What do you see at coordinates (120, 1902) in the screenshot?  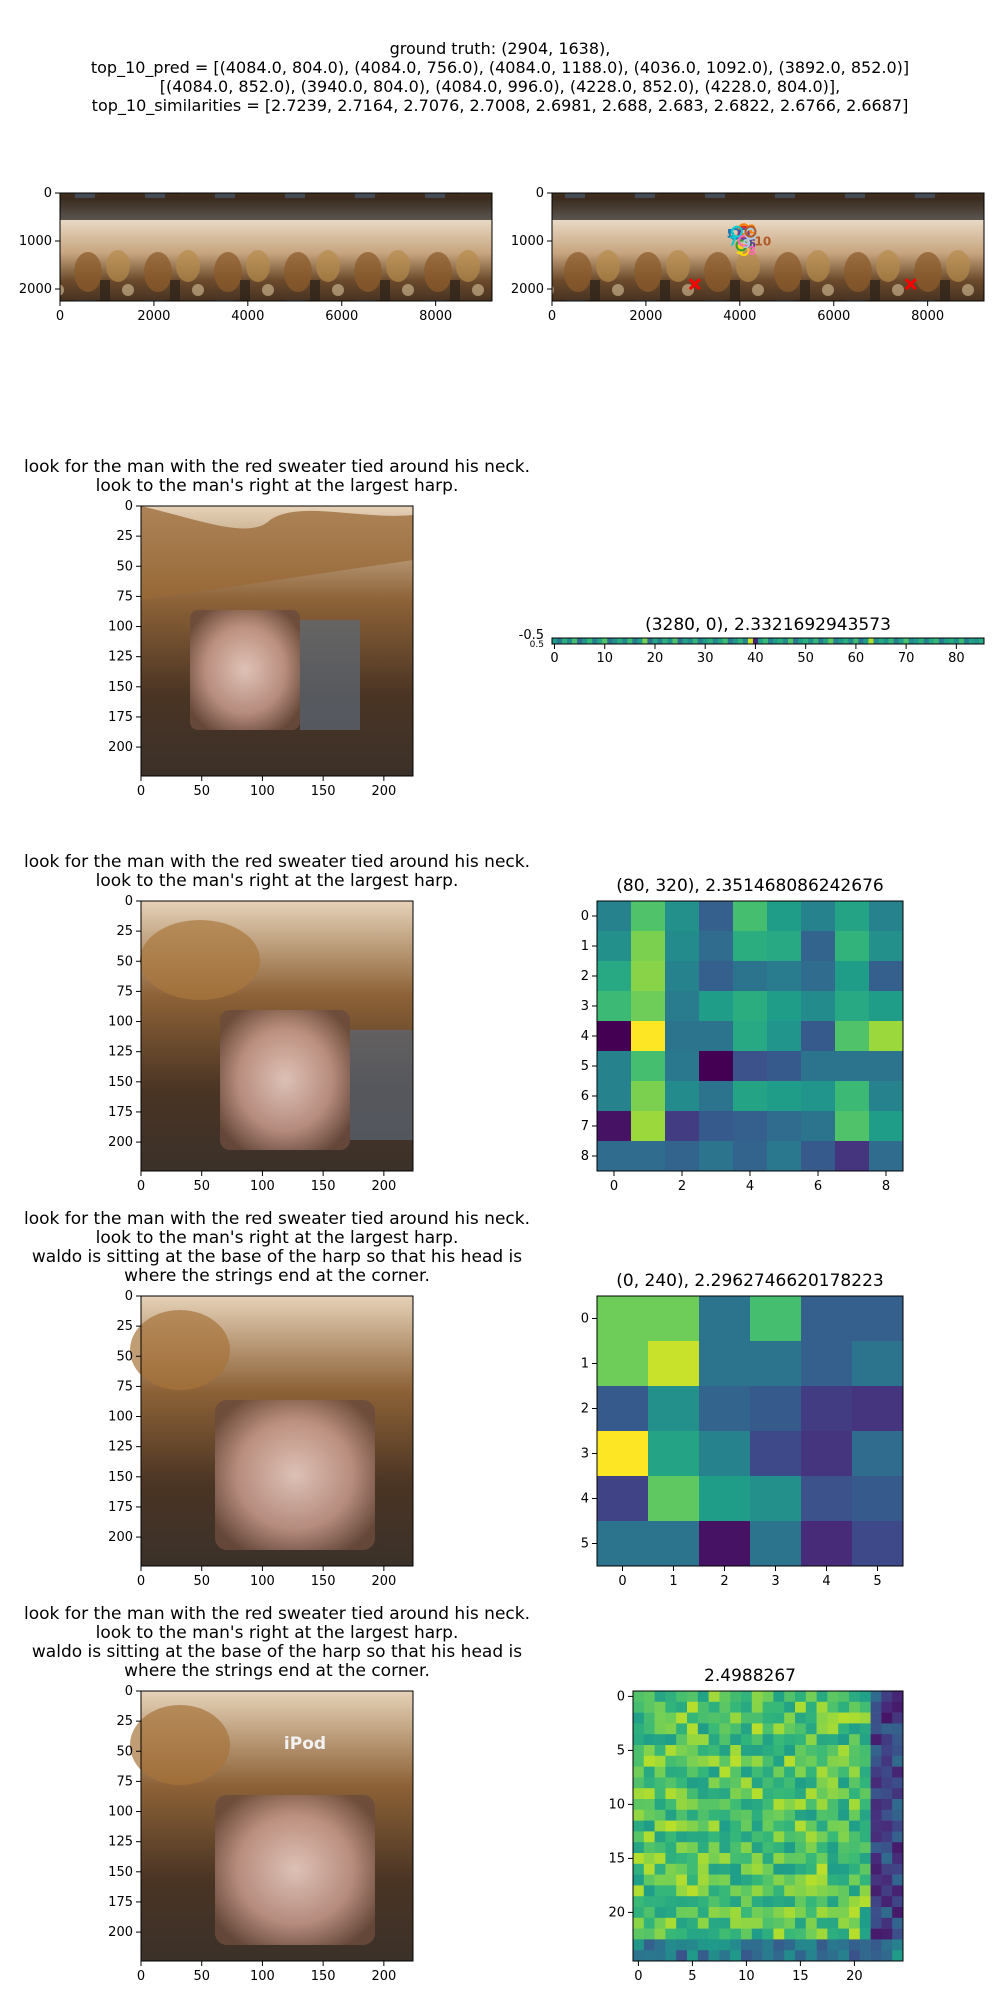 I see `y-tick-label: 175` at bounding box center [120, 1902].